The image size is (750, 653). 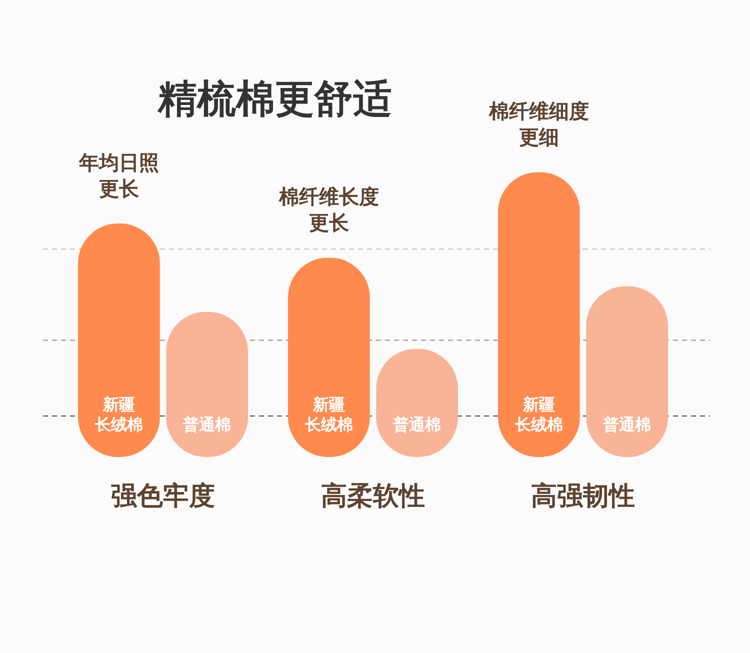 What do you see at coordinates (118, 175) in the screenshot?
I see `annotation: 年均日照更长` at bounding box center [118, 175].